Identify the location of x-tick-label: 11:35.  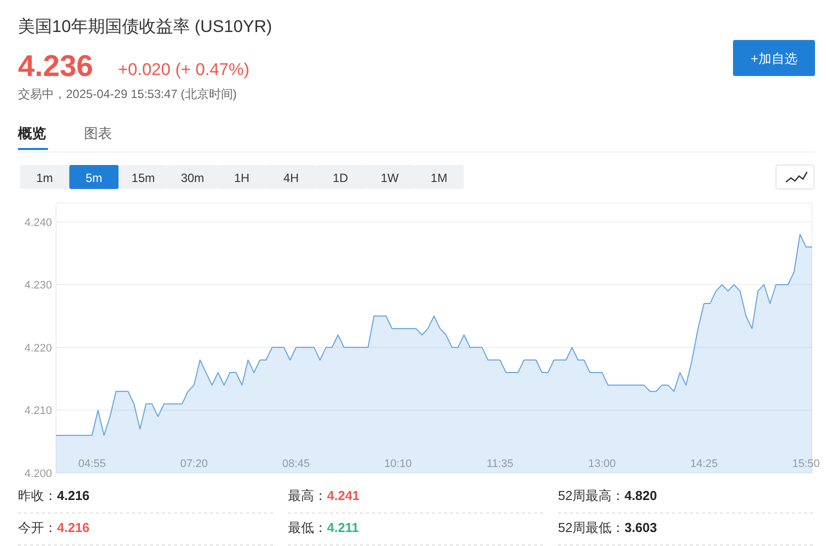
(500, 464).